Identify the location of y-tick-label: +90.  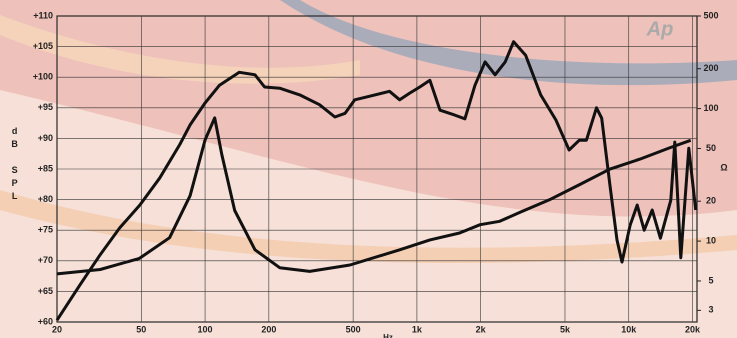
(45, 138).